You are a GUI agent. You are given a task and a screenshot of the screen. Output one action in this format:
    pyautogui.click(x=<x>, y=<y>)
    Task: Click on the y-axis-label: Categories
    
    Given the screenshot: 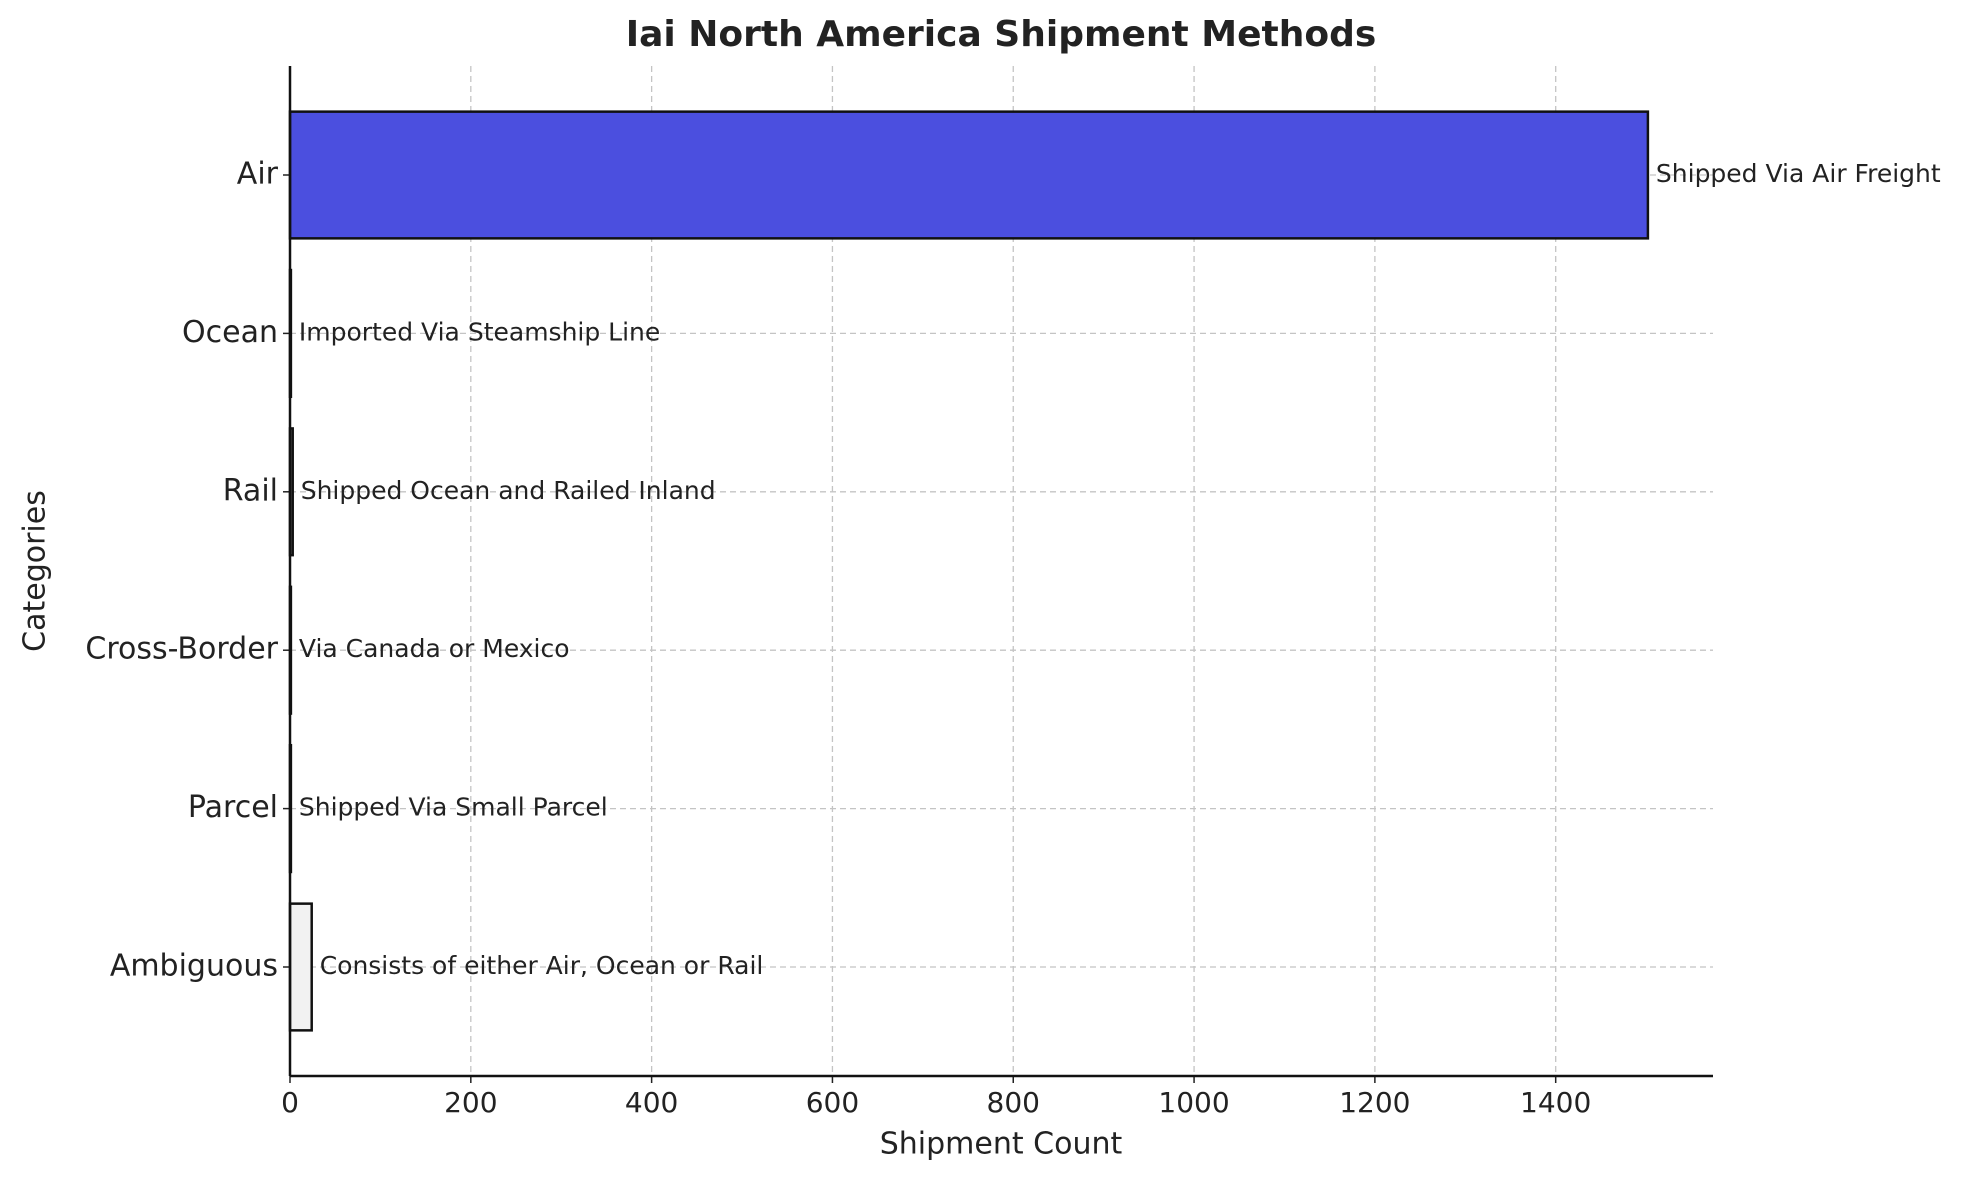 What is the action you would take?
    pyautogui.click(x=35, y=571)
    